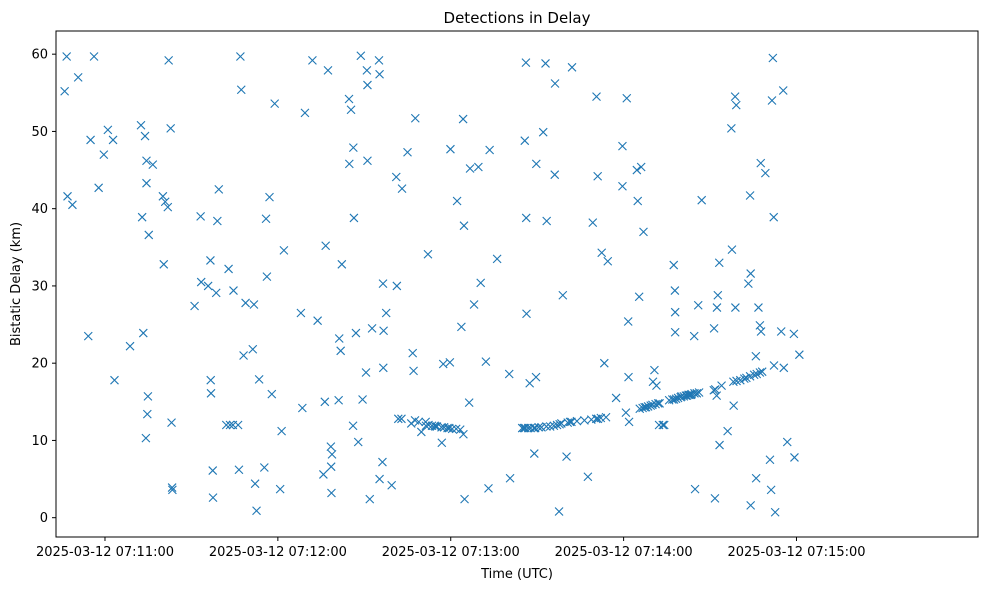 This screenshot has width=989, height=590. What do you see at coordinates (451, 552) in the screenshot?
I see `x-tick-label: 2025-03-12 07:13:00` at bounding box center [451, 552].